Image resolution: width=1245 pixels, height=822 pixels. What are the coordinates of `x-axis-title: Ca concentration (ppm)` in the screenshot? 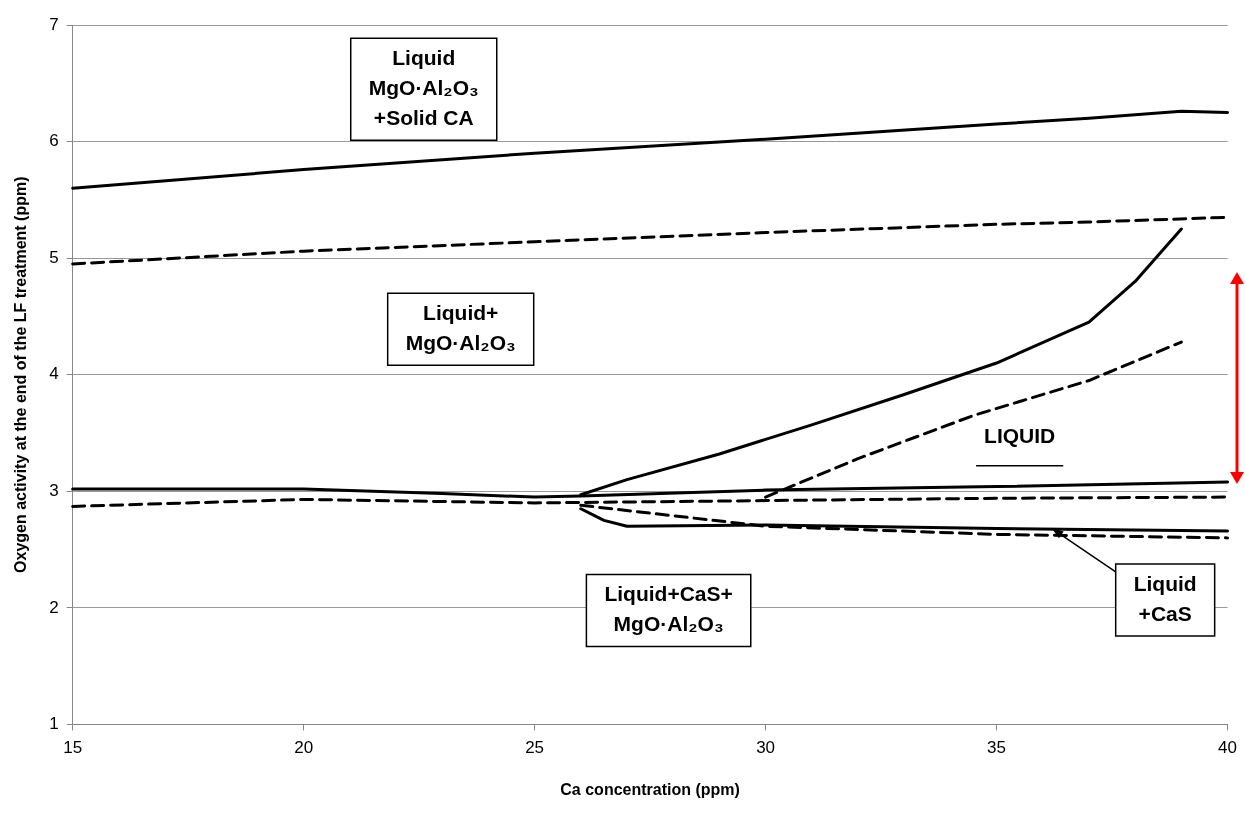 It's located at (650, 789).